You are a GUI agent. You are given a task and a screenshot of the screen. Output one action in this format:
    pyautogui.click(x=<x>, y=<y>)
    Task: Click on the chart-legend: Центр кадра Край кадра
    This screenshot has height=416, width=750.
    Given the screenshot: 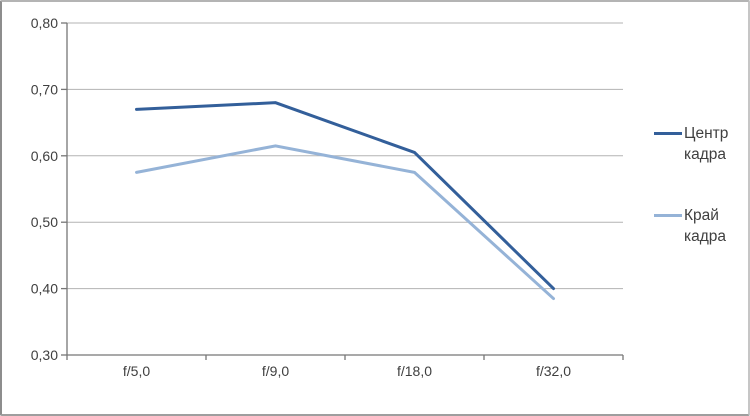 What is the action you would take?
    pyautogui.click(x=701, y=208)
    